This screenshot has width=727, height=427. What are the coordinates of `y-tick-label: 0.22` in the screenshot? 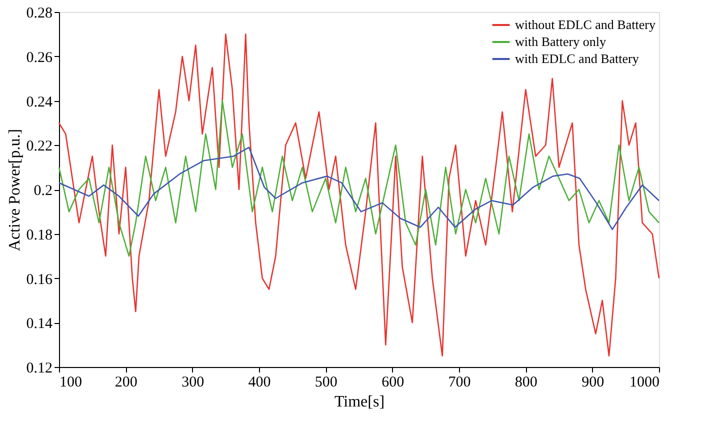 It's located at (39, 146).